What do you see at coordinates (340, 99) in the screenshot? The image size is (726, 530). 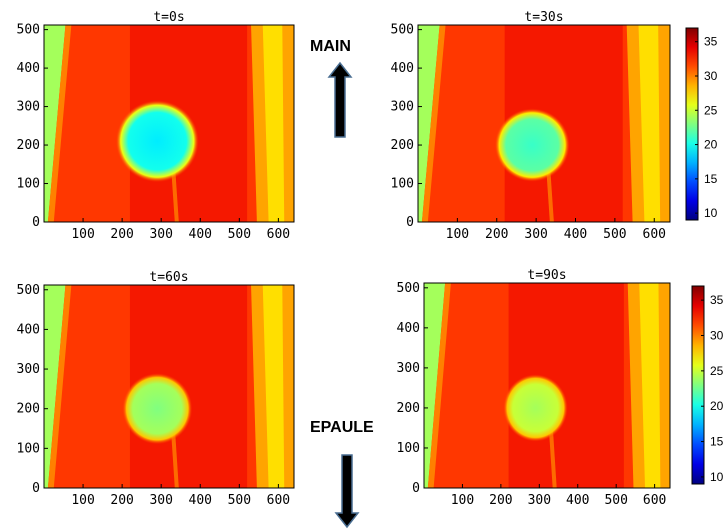 I see `arrow-up-icon` at bounding box center [340, 99].